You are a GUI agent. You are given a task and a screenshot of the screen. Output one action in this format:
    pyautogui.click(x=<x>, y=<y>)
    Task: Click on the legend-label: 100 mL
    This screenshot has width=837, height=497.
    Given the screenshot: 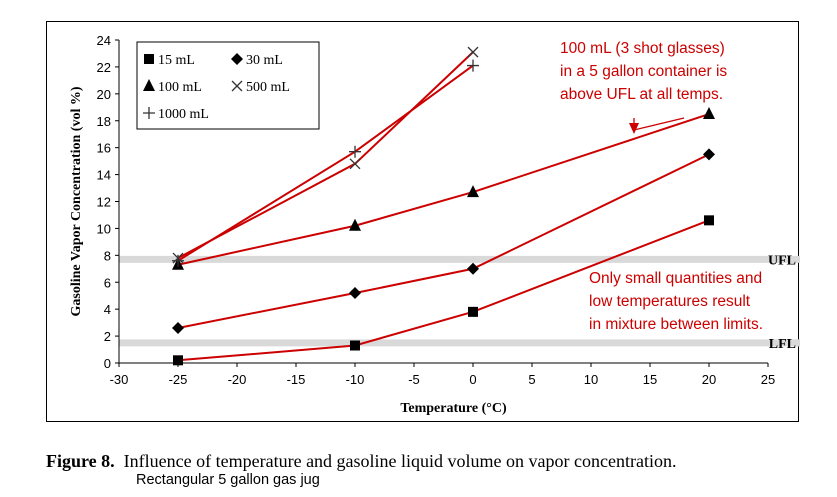 What is the action you would take?
    pyautogui.click(x=180, y=87)
    